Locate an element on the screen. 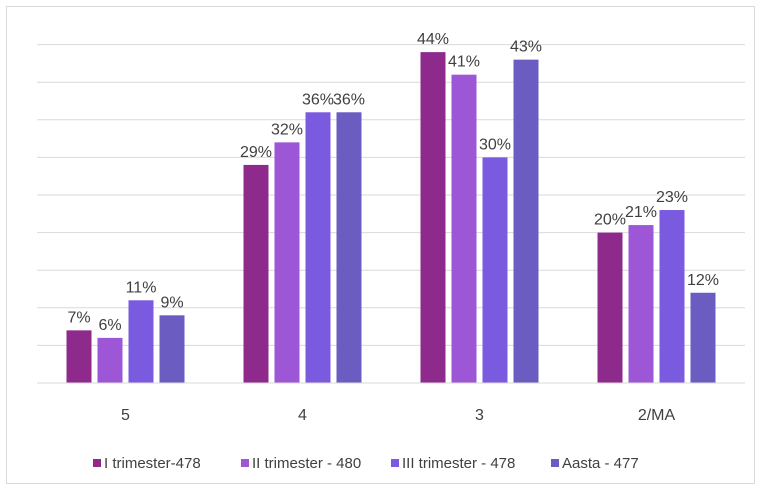 This screenshot has width=763, height=492. data-label: 6% is located at coordinates (109, 325).